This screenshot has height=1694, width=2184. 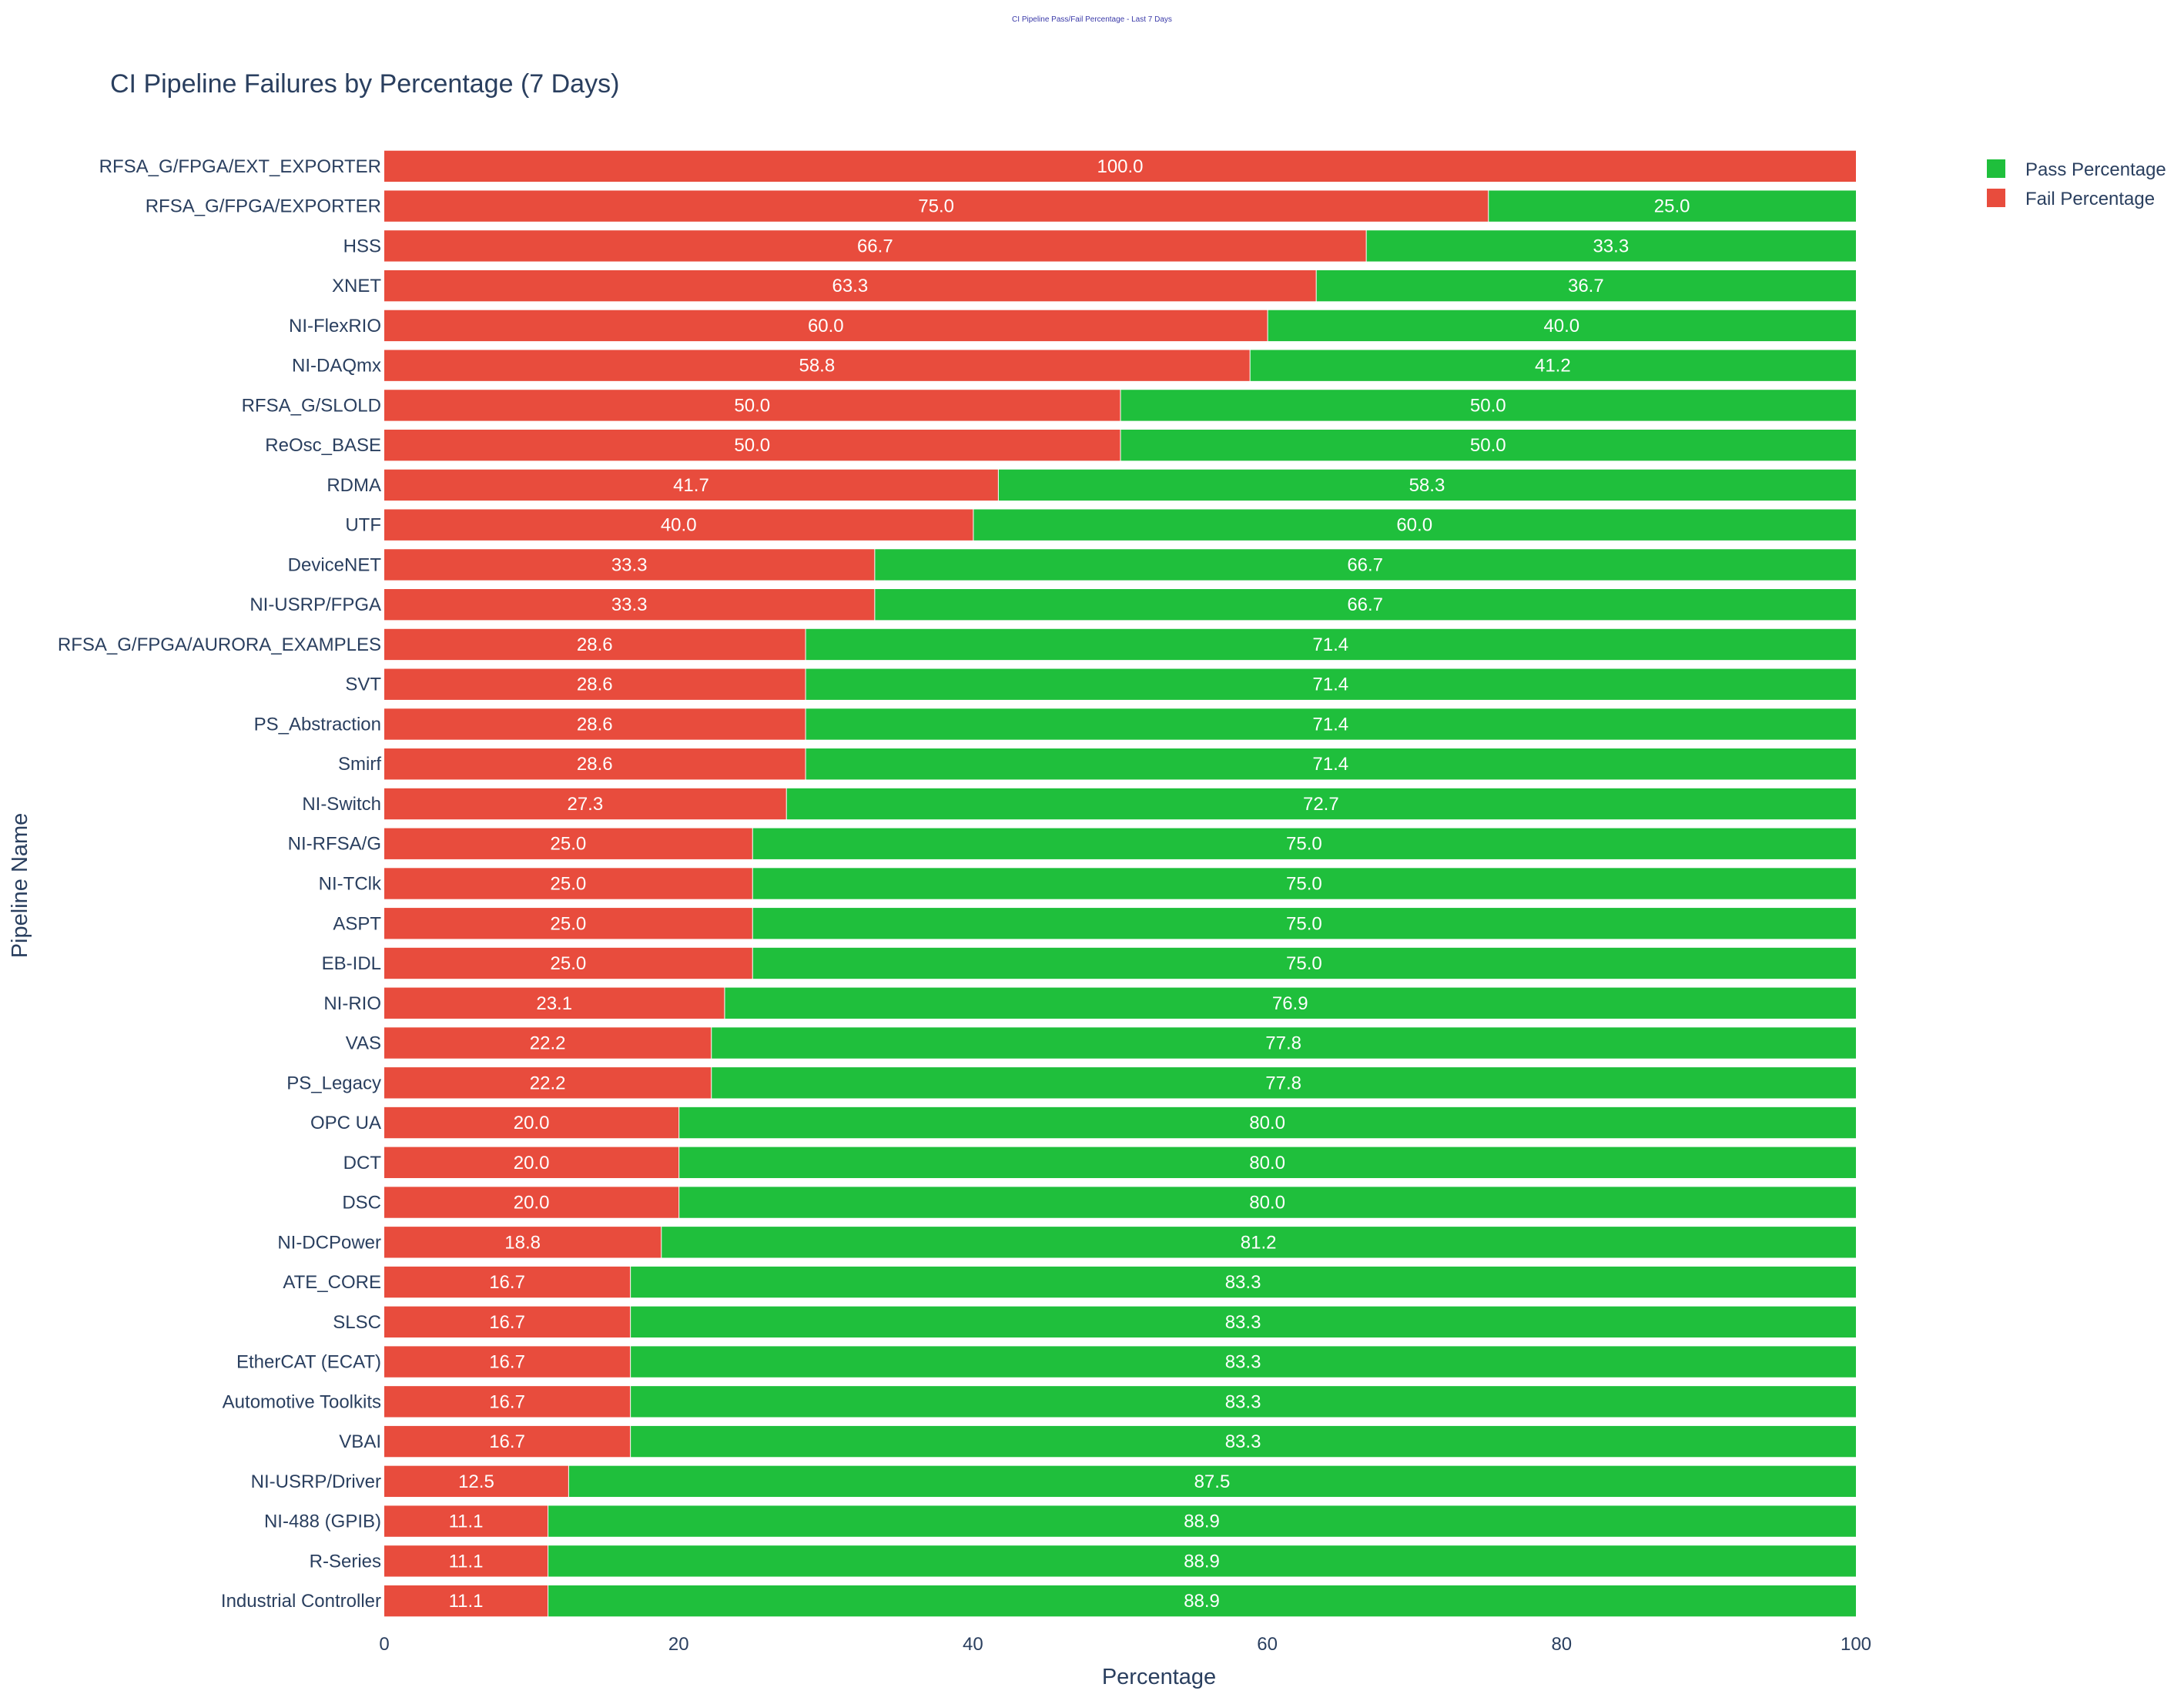 What do you see at coordinates (357, 286) in the screenshot?
I see `category-label: XNET` at bounding box center [357, 286].